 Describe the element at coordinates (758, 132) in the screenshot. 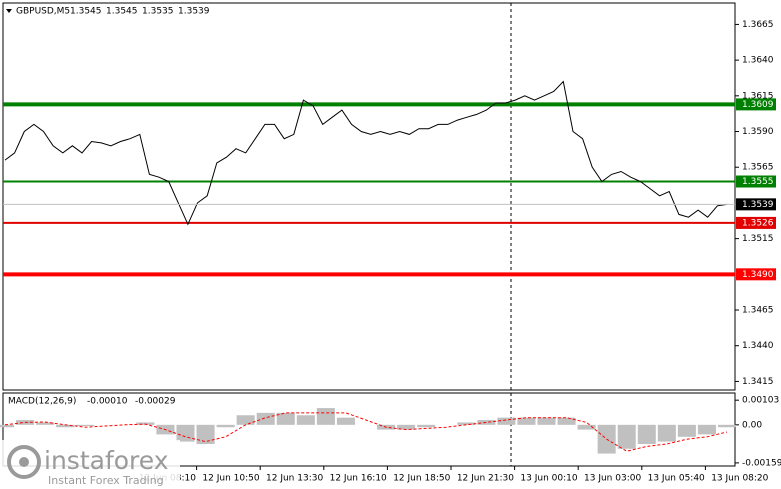

I see `y-tick-label: 1.3590` at that location.